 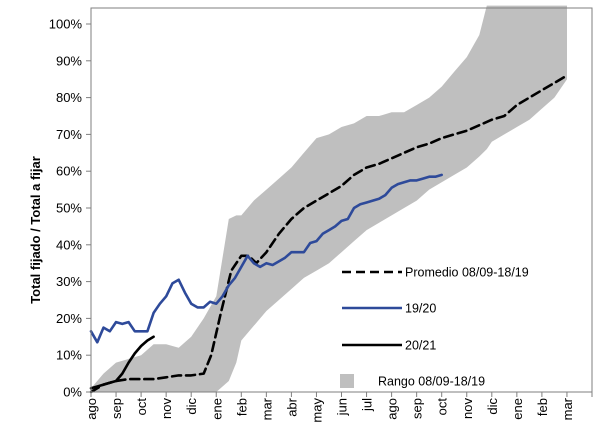 What do you see at coordinates (69, 134) in the screenshot?
I see `y-tick-label: 70%` at bounding box center [69, 134].